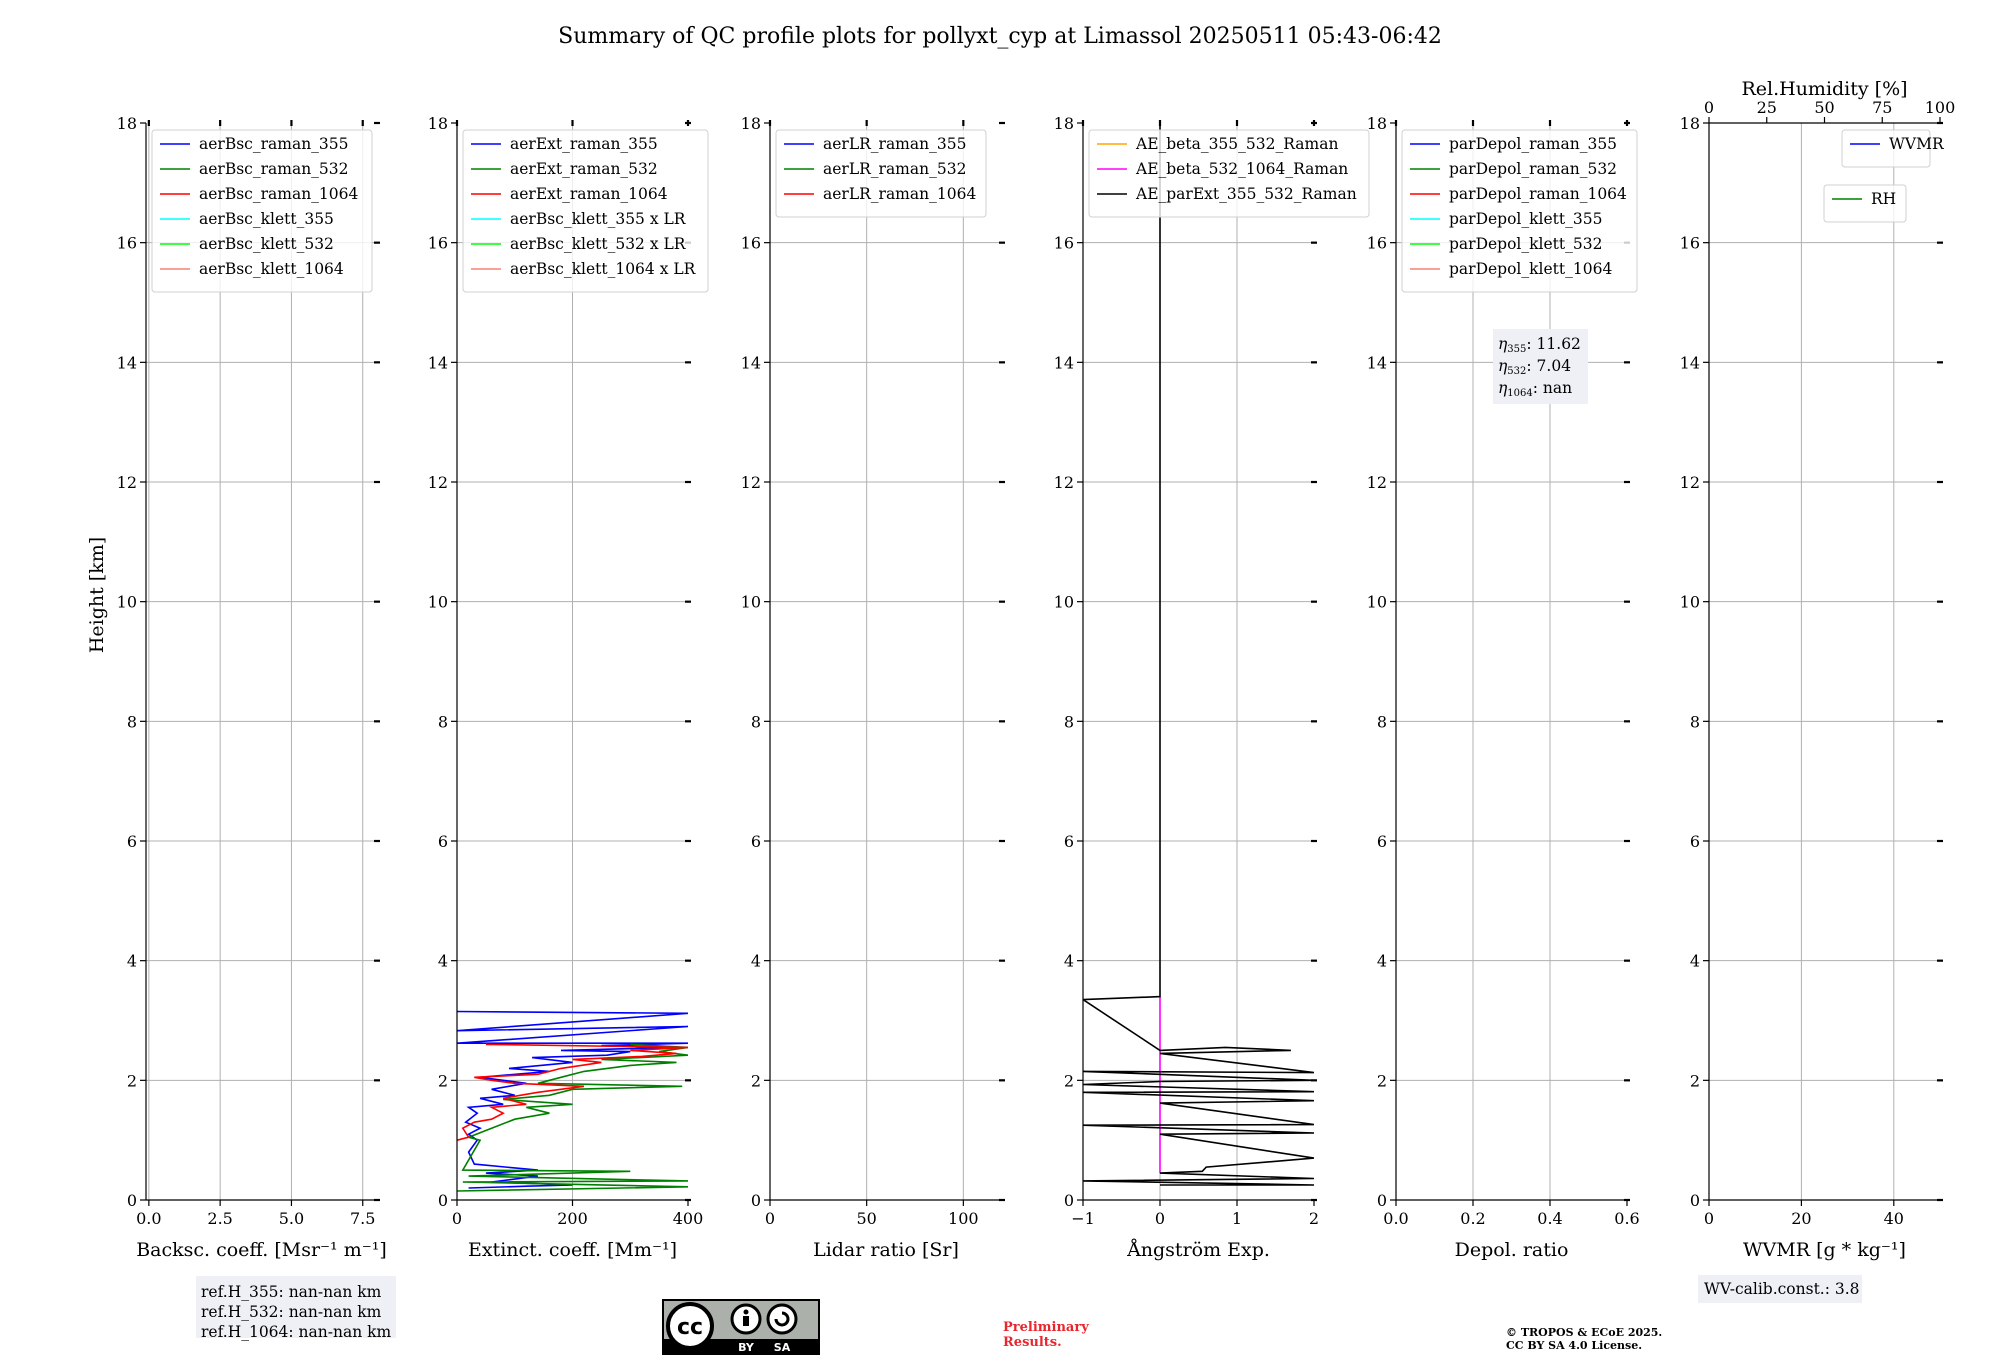 The width and height of the screenshot is (2000, 1360). Describe the element at coordinates (291, 1312) in the screenshot. I see `ref-h-532: ref.H_532: nan-nan km` at that location.